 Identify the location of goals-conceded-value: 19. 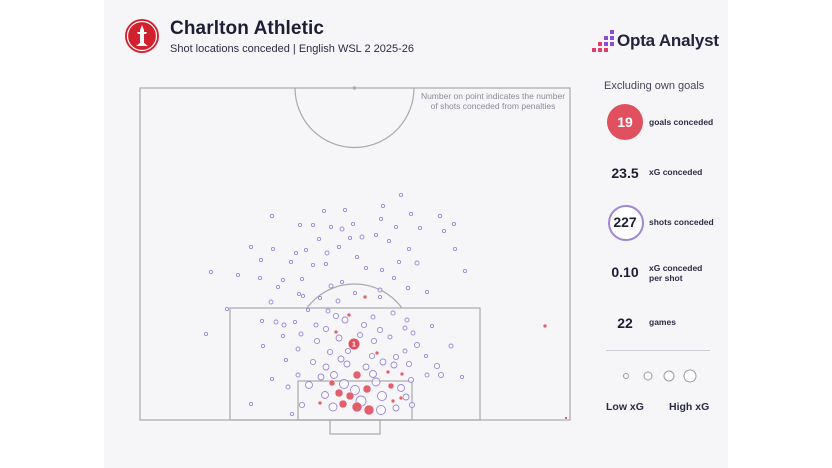
(625, 122).